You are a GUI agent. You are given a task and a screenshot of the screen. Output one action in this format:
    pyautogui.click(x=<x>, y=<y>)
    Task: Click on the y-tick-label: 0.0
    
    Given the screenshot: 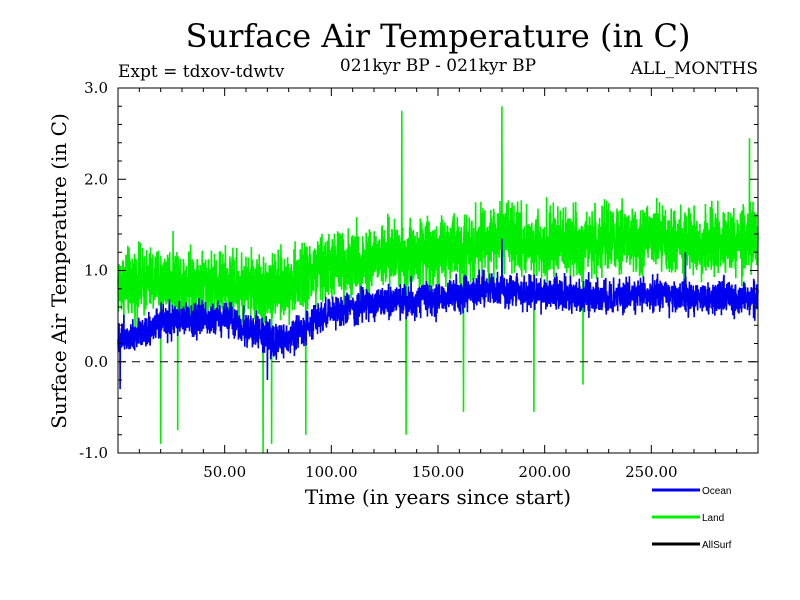 What is the action you would take?
    pyautogui.click(x=96, y=362)
    